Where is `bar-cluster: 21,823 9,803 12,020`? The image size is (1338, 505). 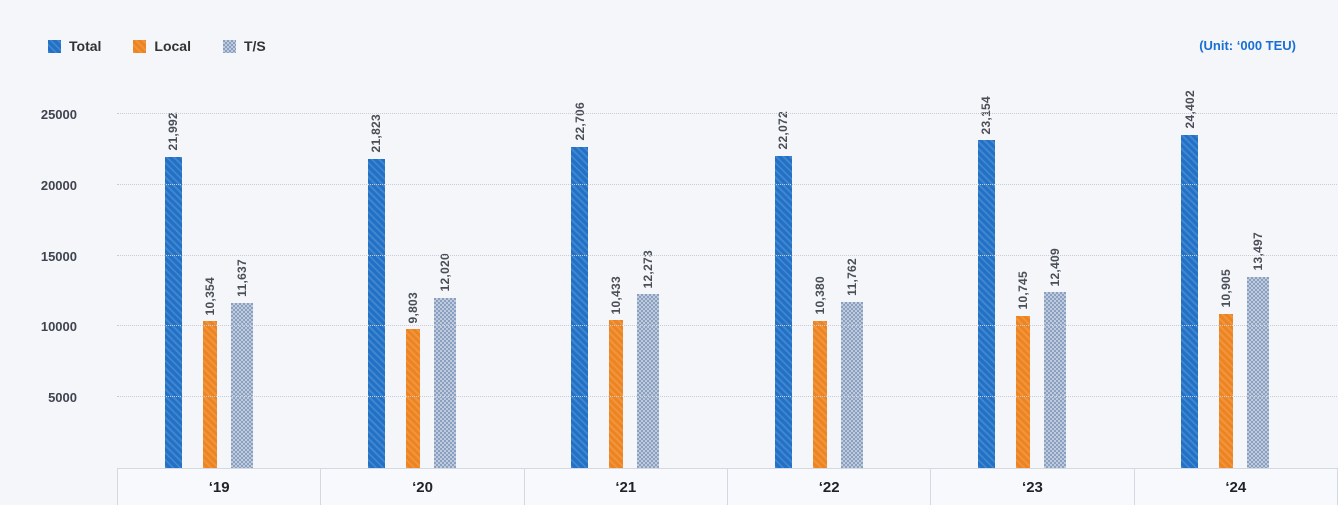
bar-cluster: 21,823 9,803 12,020 is located at coordinates (411, 279).